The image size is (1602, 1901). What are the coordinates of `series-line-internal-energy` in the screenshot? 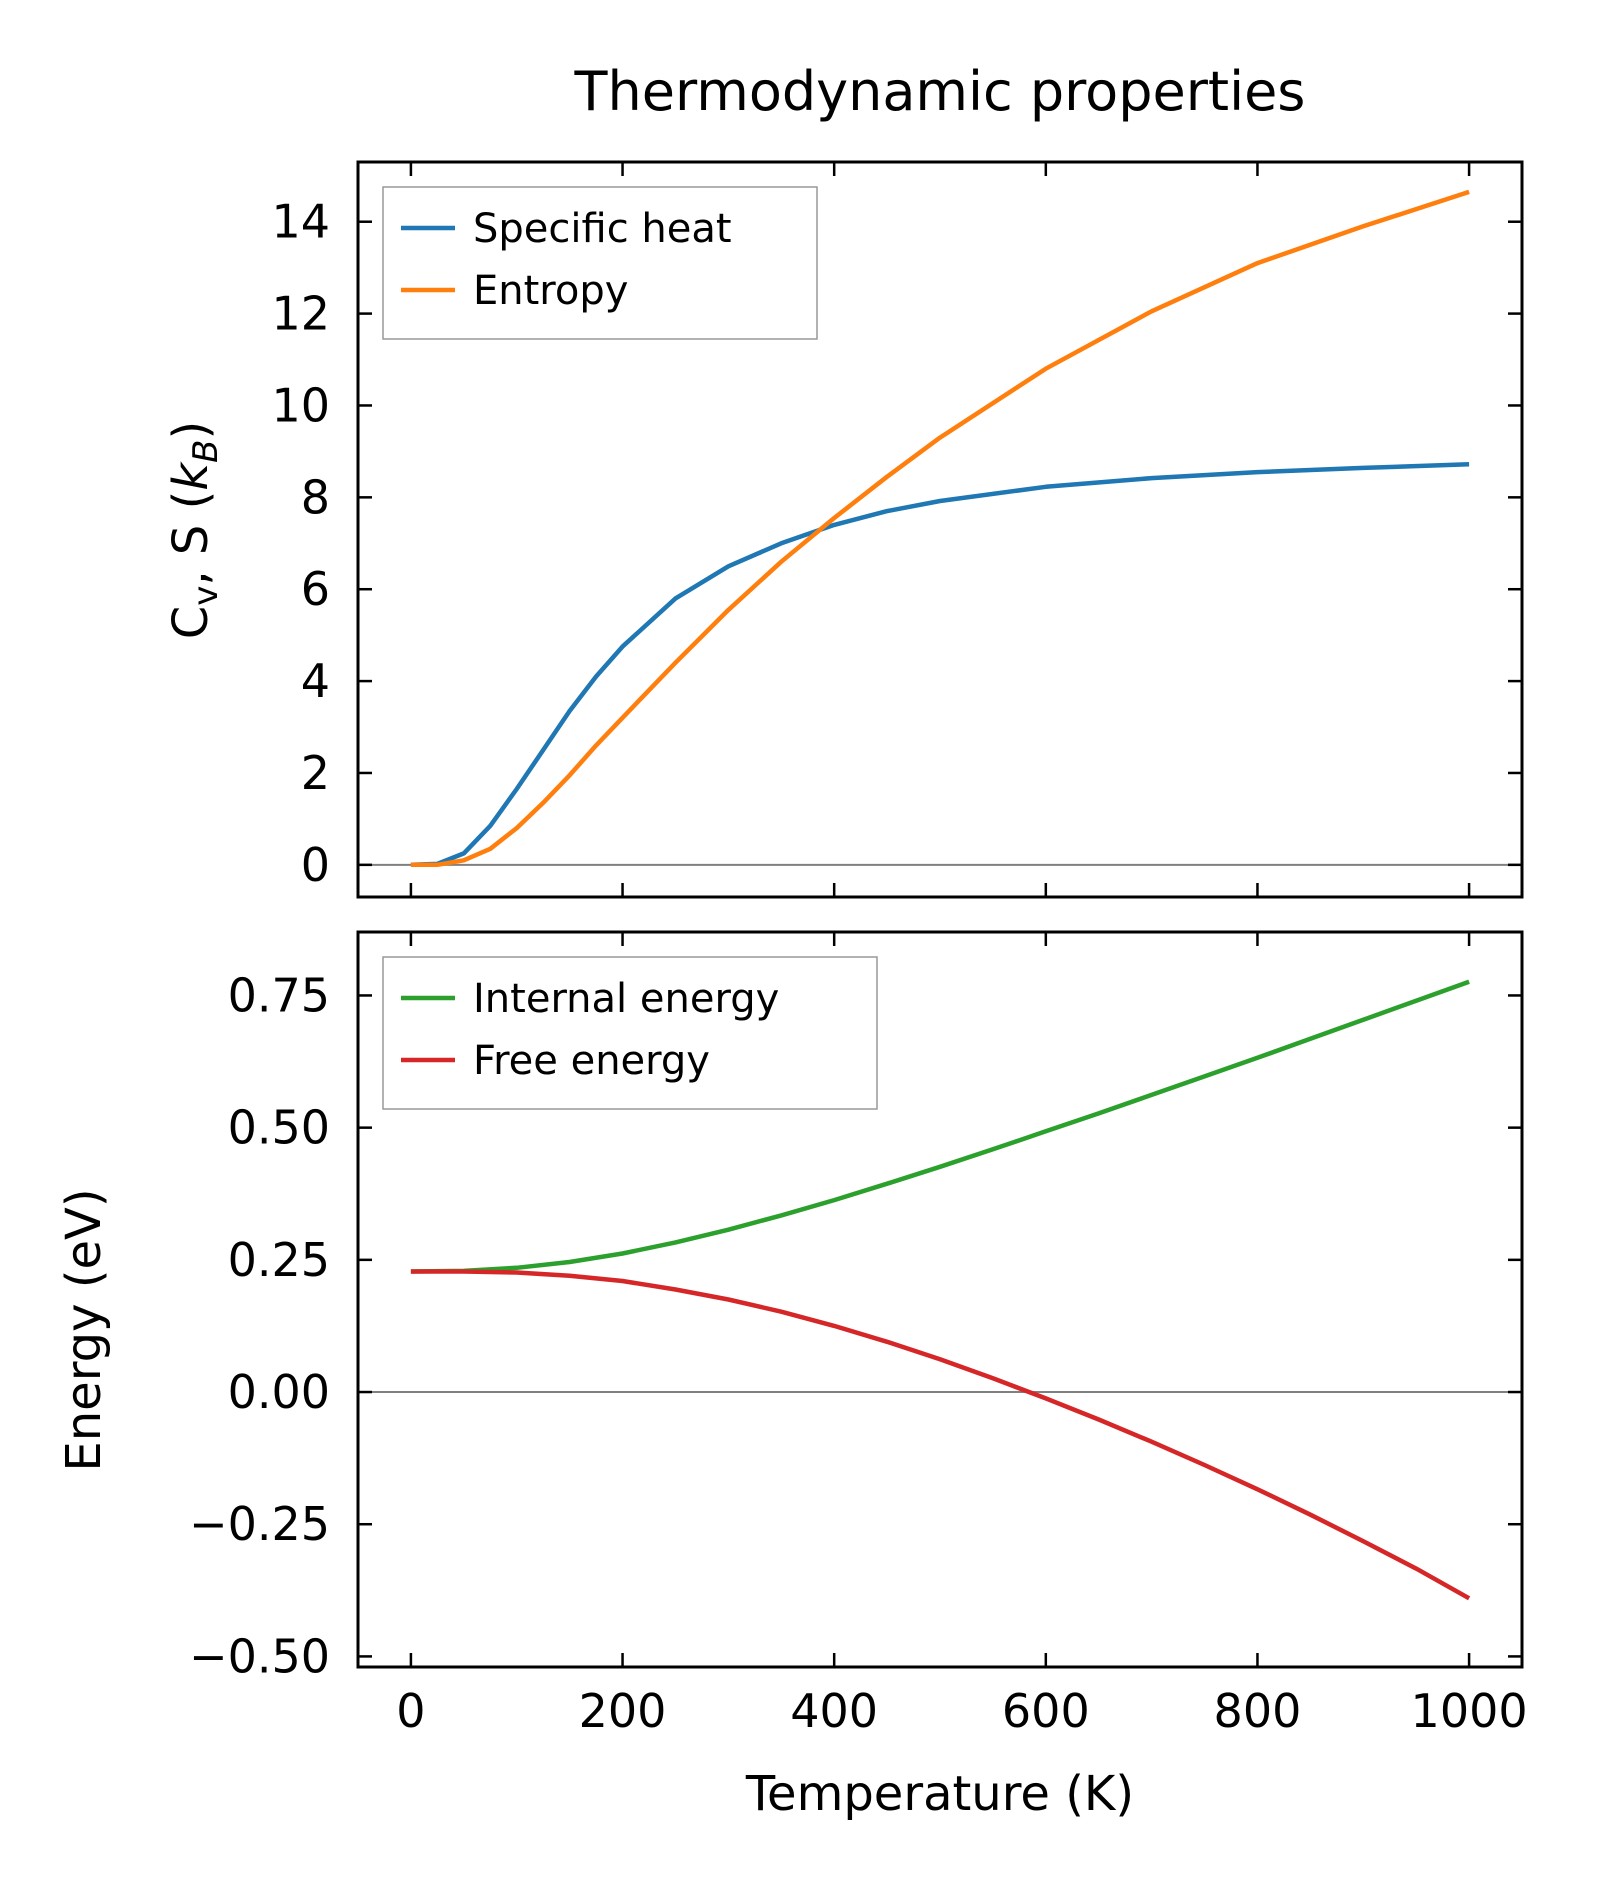 It's located at (940, 1126).